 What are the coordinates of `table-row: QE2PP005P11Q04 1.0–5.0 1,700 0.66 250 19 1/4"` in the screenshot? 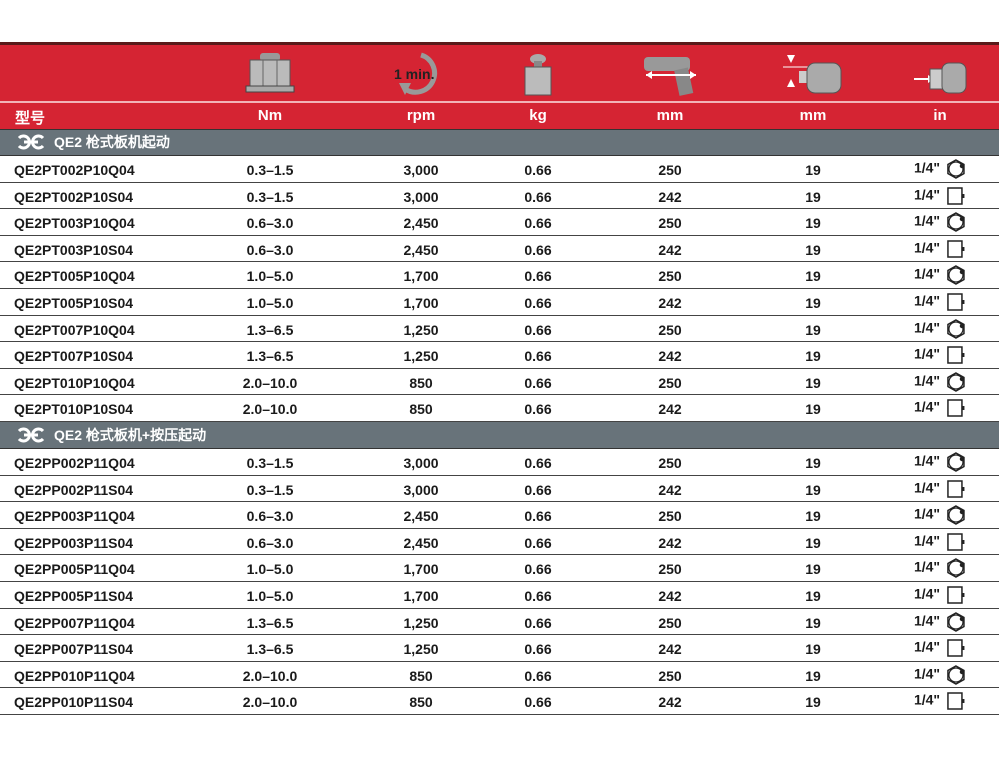 It's located at (499, 568).